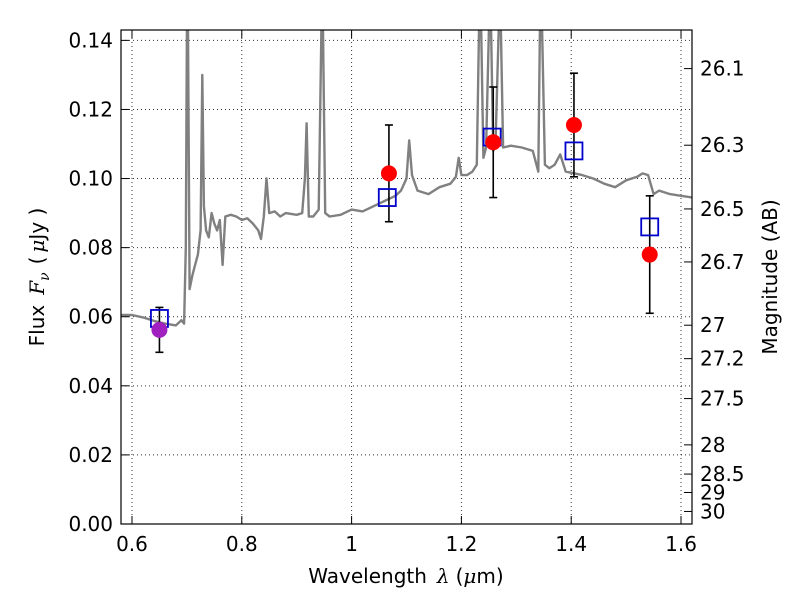 The height and width of the screenshot is (600, 800). What do you see at coordinates (722, 145) in the screenshot?
I see `y2-tick-label: 26.3` at bounding box center [722, 145].